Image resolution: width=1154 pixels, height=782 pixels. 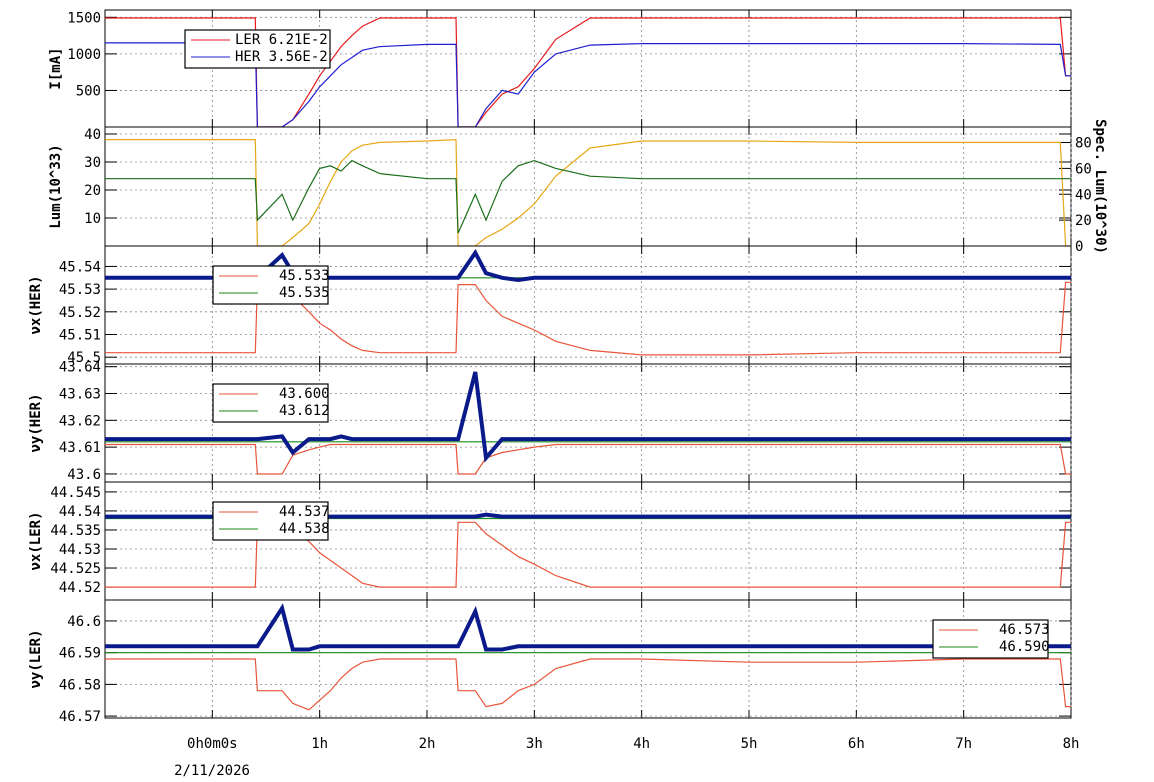 I want to click on legend-label: 43.612, so click(x=304, y=411).